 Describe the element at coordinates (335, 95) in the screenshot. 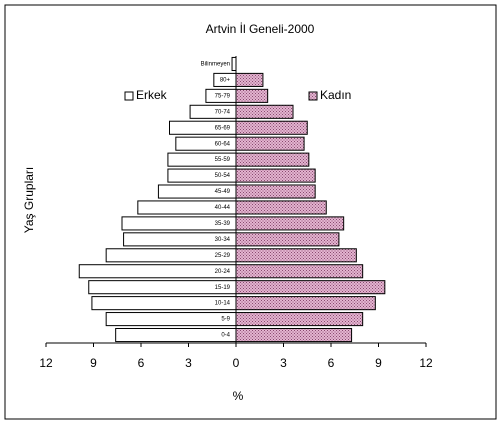

I see `legend-label: Kadın` at that location.